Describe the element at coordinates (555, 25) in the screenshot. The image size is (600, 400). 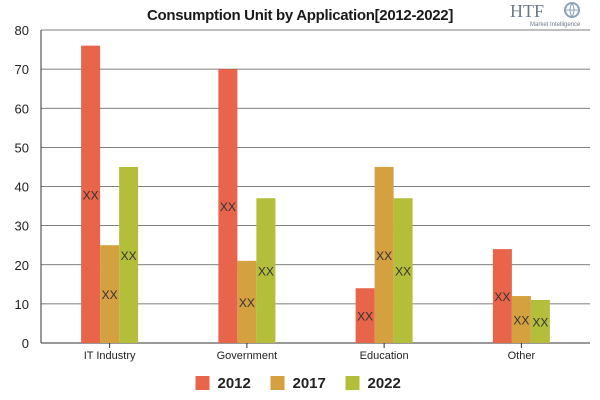
I see `logo-tagline: Market Intelligence` at that location.